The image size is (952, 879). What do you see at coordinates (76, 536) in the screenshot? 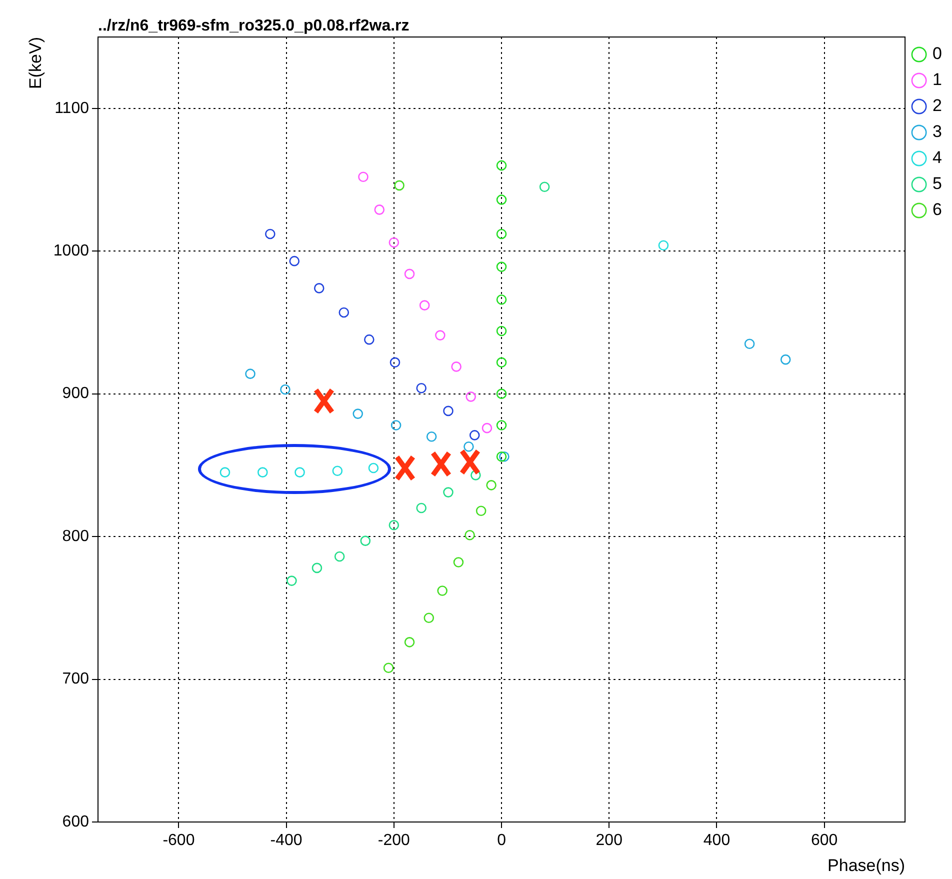
I see `y-tick-label: 800` at bounding box center [76, 536].